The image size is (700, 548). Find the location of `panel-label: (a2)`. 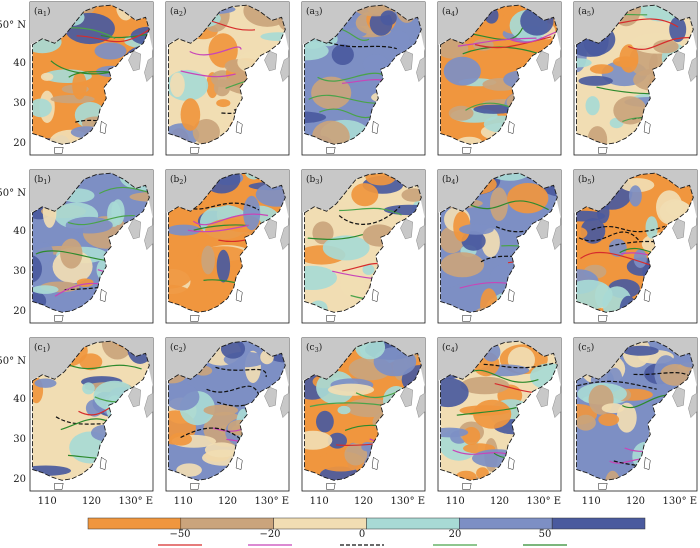

panel-label: (a2) is located at coordinates (178, 12).